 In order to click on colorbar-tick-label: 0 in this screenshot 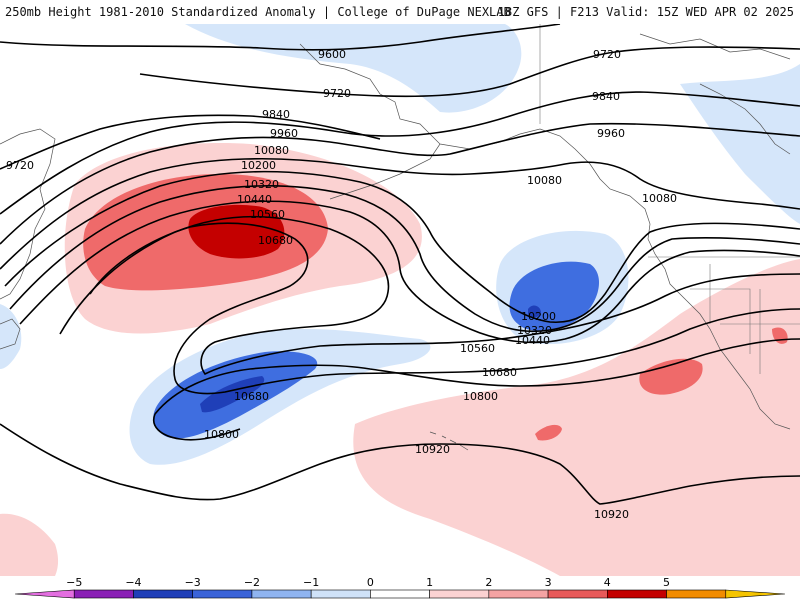, I will do `click(370, 582)`.